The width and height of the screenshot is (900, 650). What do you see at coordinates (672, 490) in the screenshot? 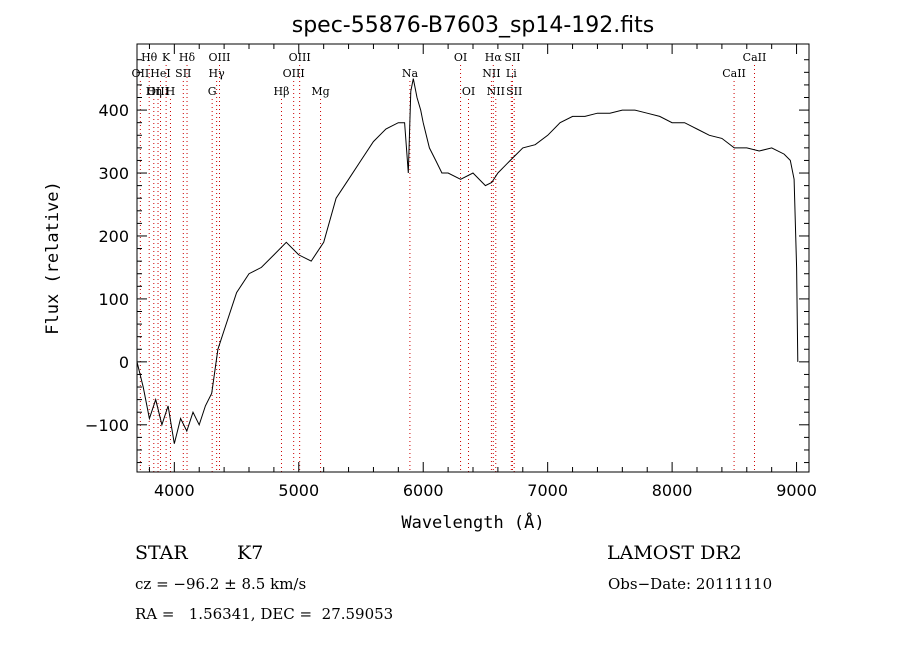
I see `x-tick-label: 8000` at bounding box center [672, 490].